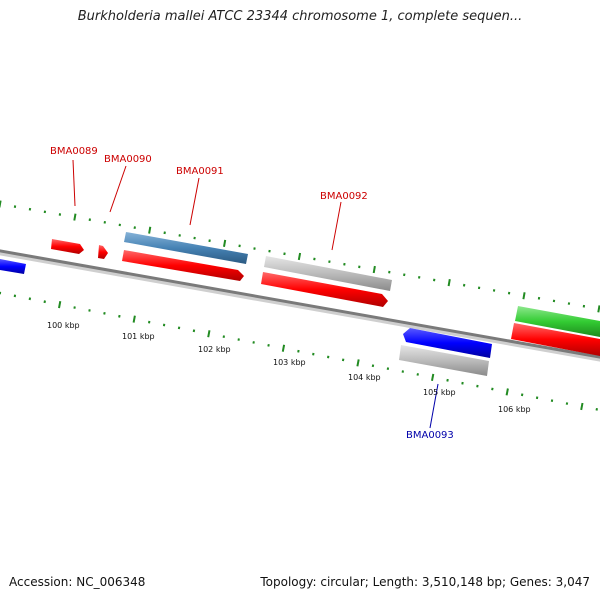  Describe the element at coordinates (444, 360) in the screenshot. I see `gene-block-bma0093-grey` at that location.